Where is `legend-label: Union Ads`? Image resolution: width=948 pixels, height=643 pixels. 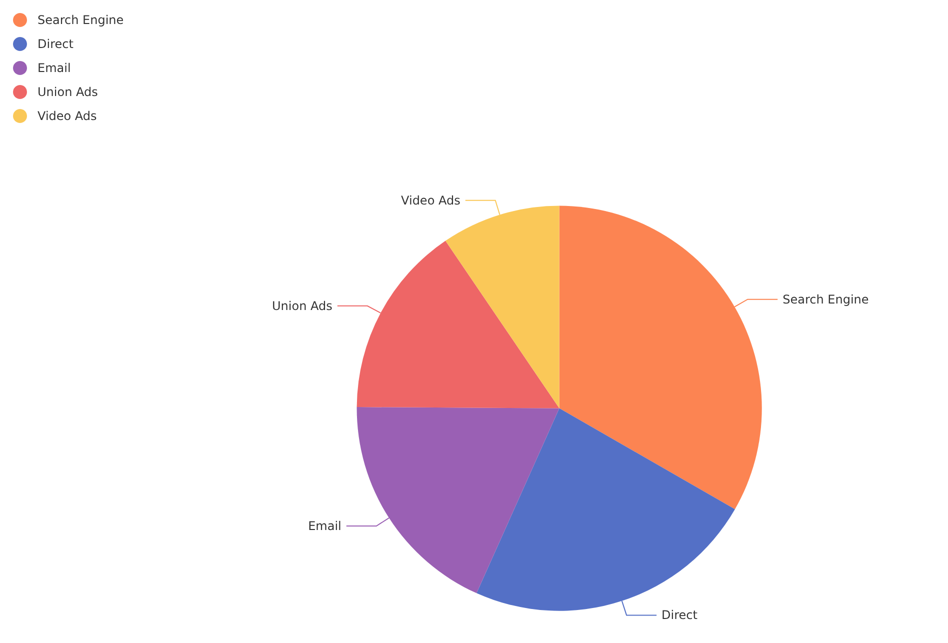 legend-label: Union Ads is located at coordinates (68, 92).